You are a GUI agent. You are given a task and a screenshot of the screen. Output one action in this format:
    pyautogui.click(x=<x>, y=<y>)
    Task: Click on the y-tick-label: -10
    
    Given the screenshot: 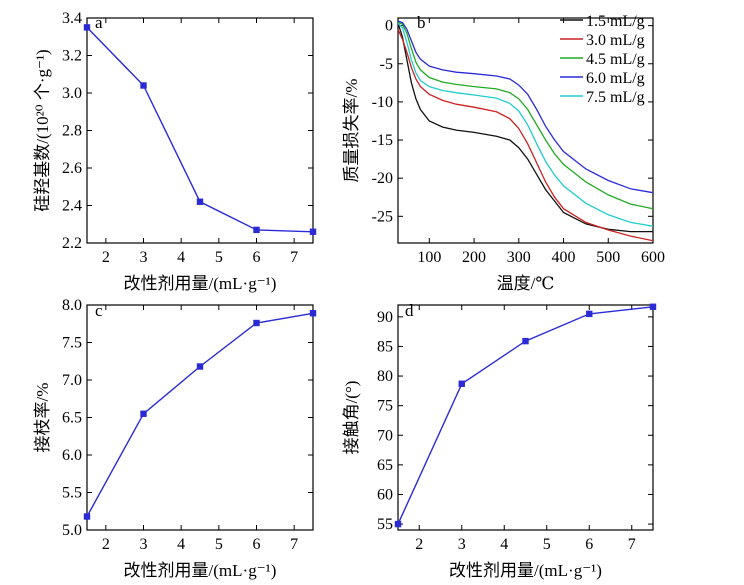 What is the action you would take?
    pyautogui.click(x=382, y=102)
    